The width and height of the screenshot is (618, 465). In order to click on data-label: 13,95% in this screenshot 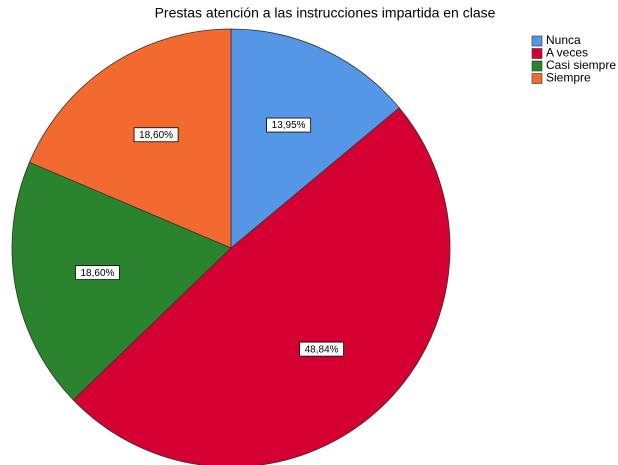, I will do `click(289, 125)`.